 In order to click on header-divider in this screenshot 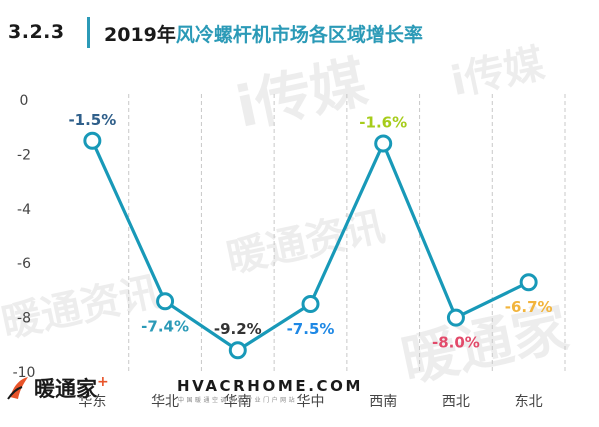, I will do `click(88, 32)`.